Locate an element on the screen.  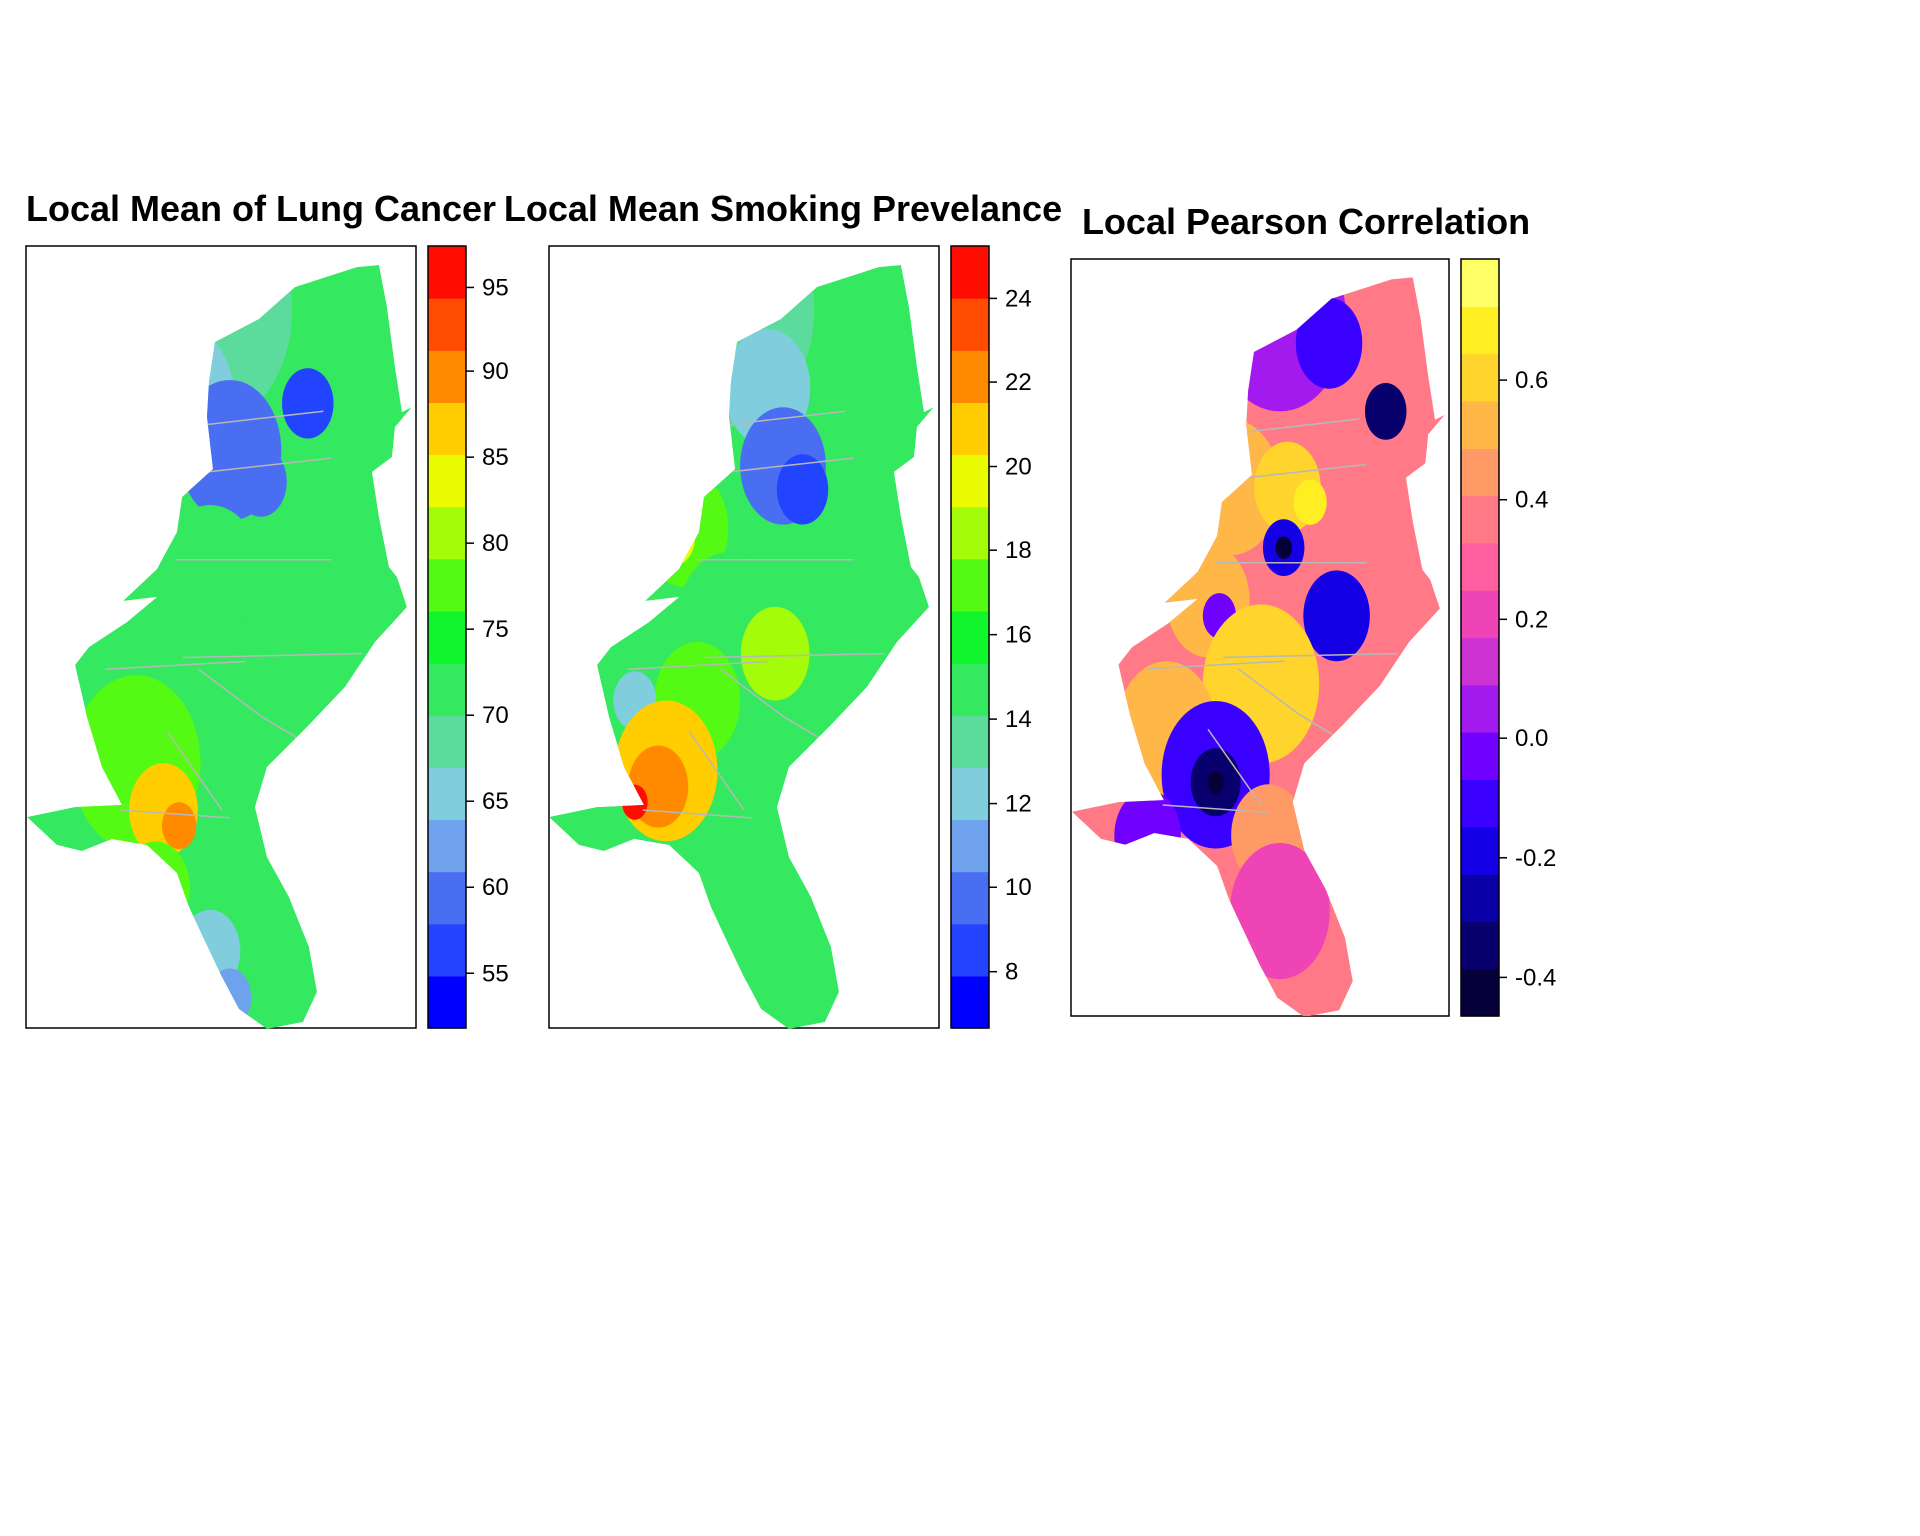
legend-tick-label: 65 is located at coordinates (495, 801).